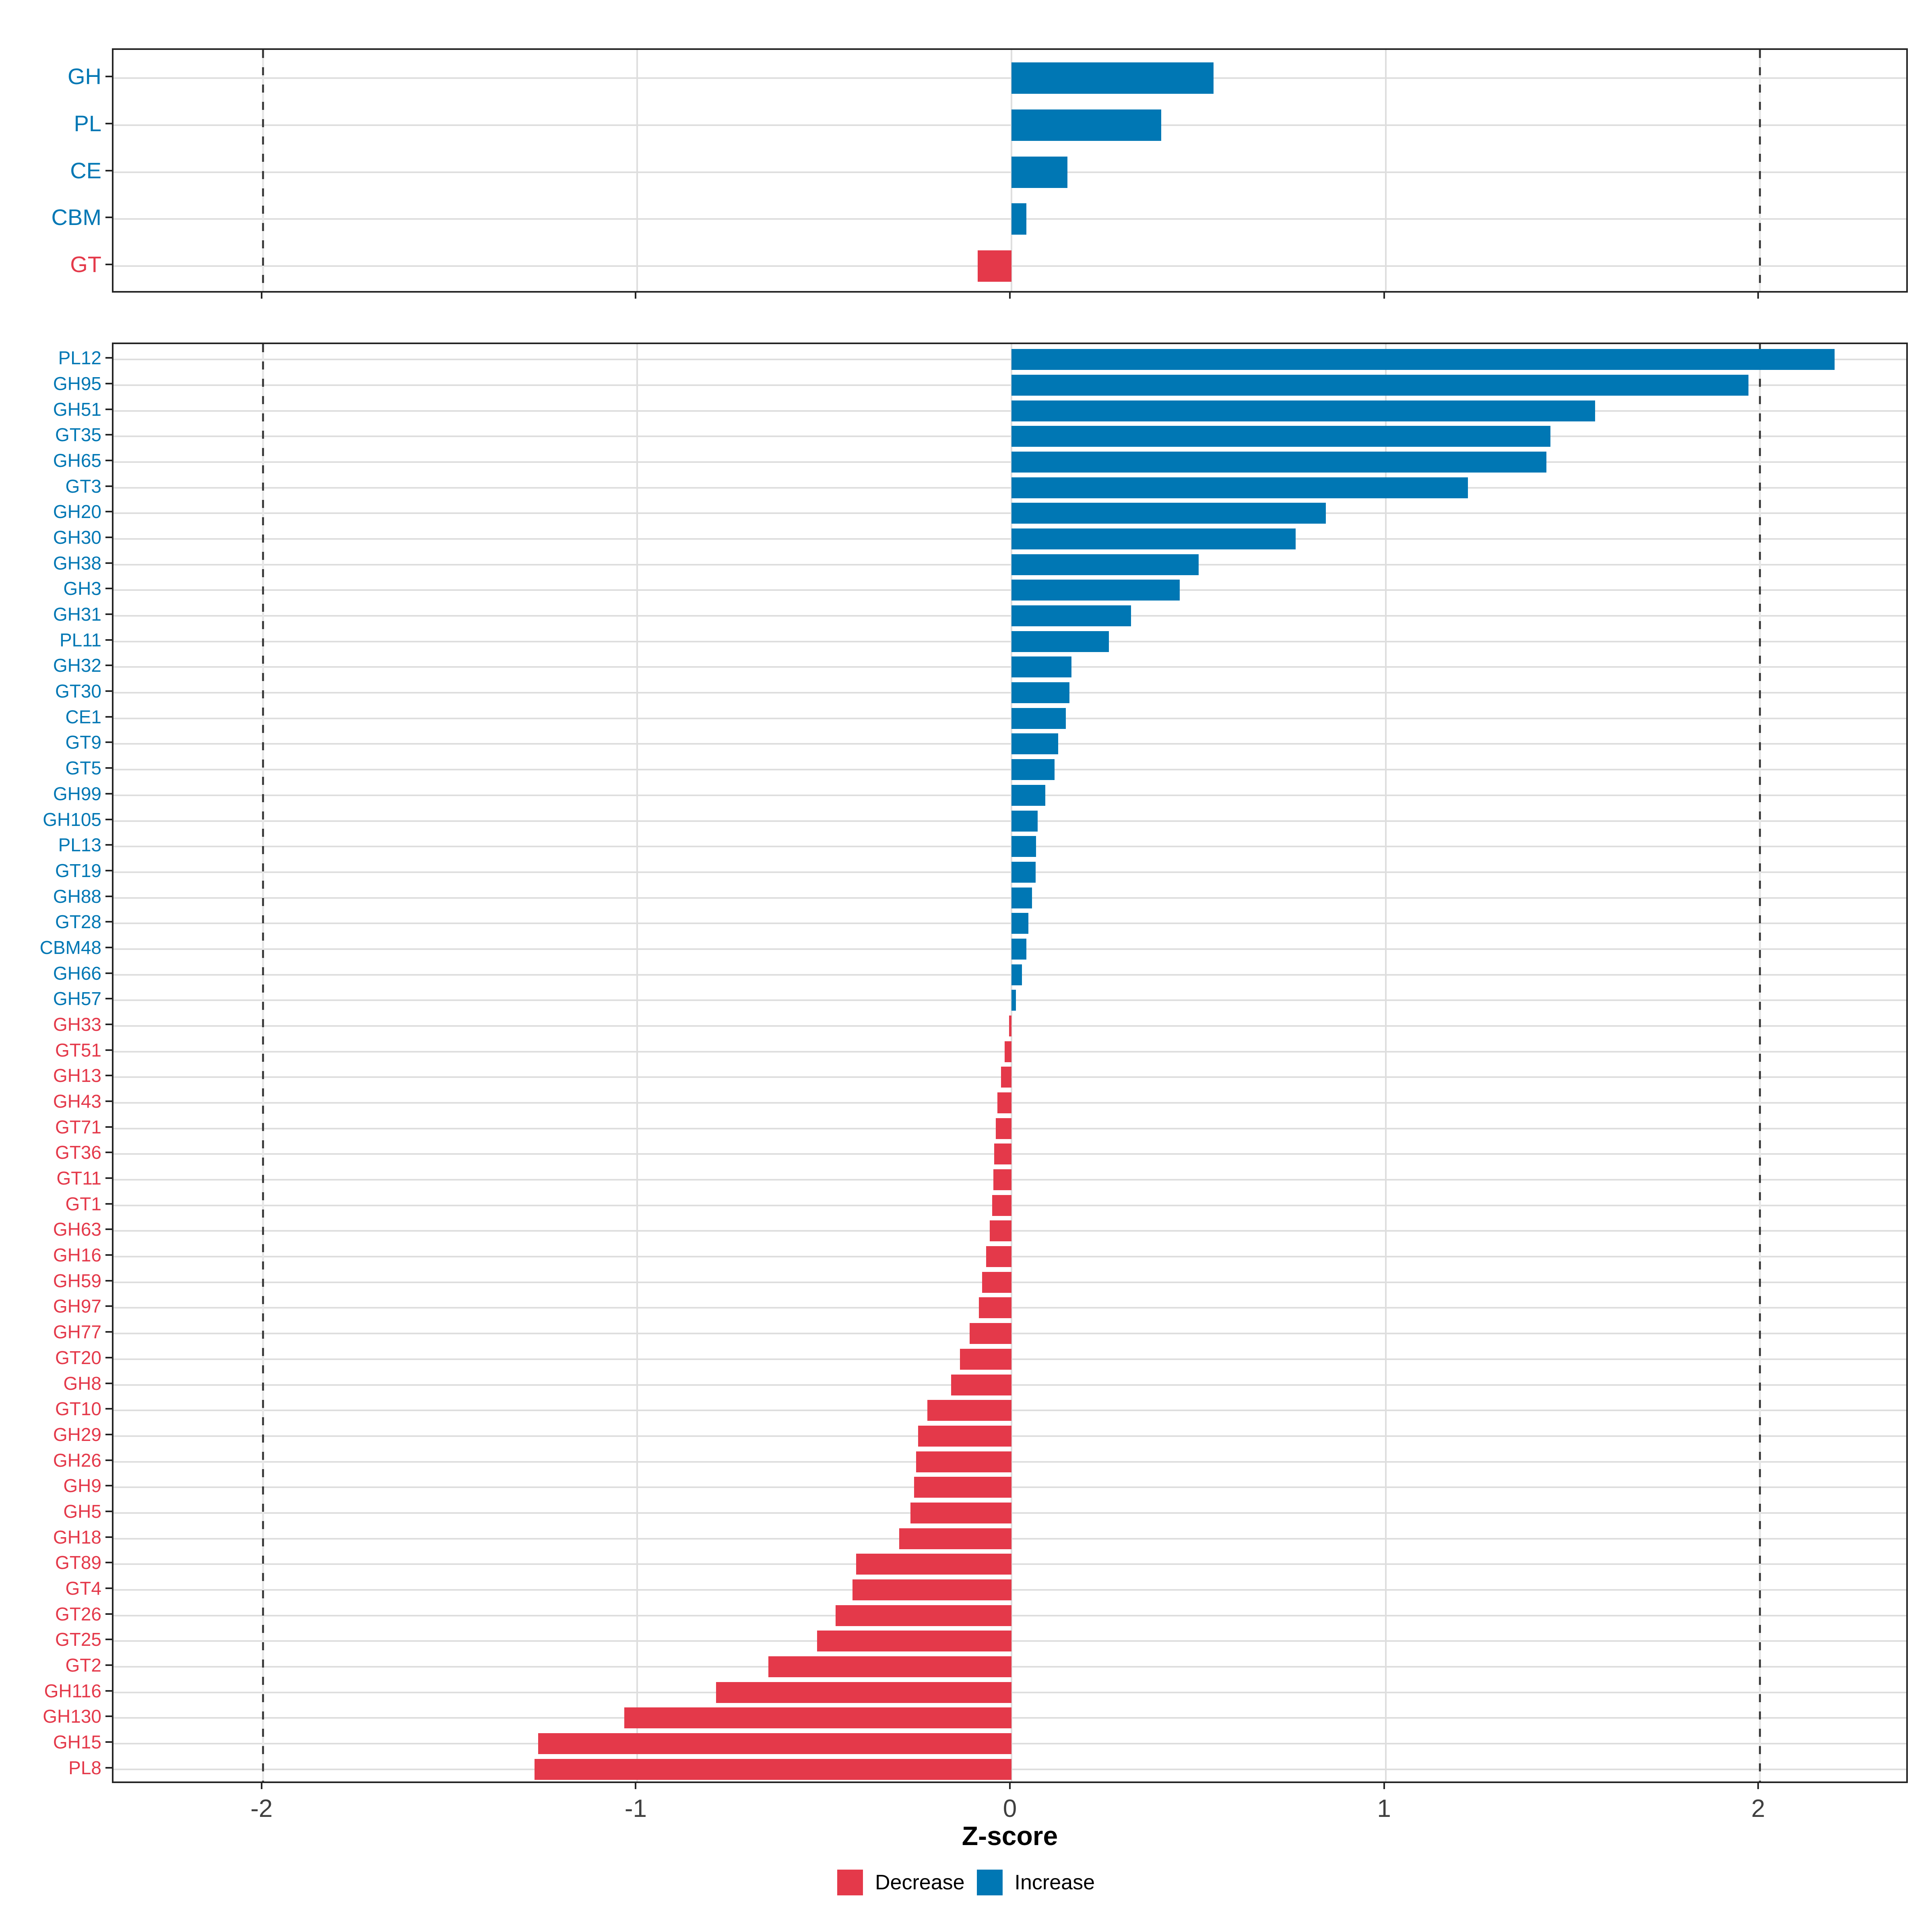 The width and height of the screenshot is (1932, 1932). I want to click on bar-GH130, so click(817, 1718).